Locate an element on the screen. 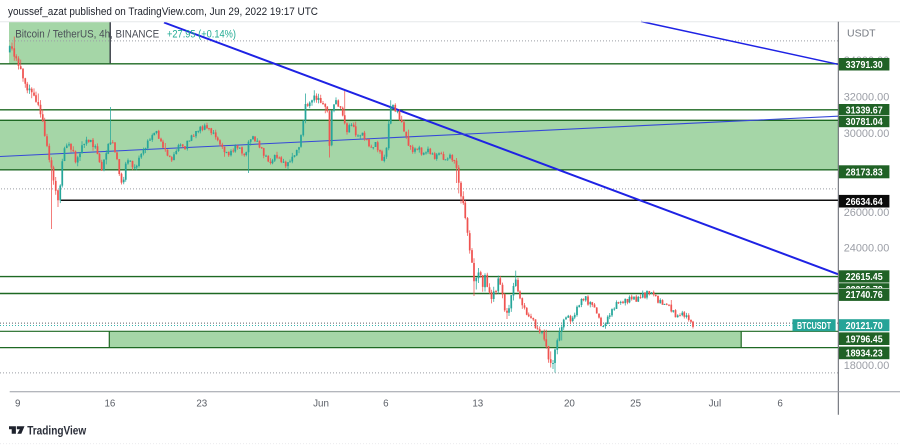  svg-text: 19796.45 is located at coordinates (864, 339).